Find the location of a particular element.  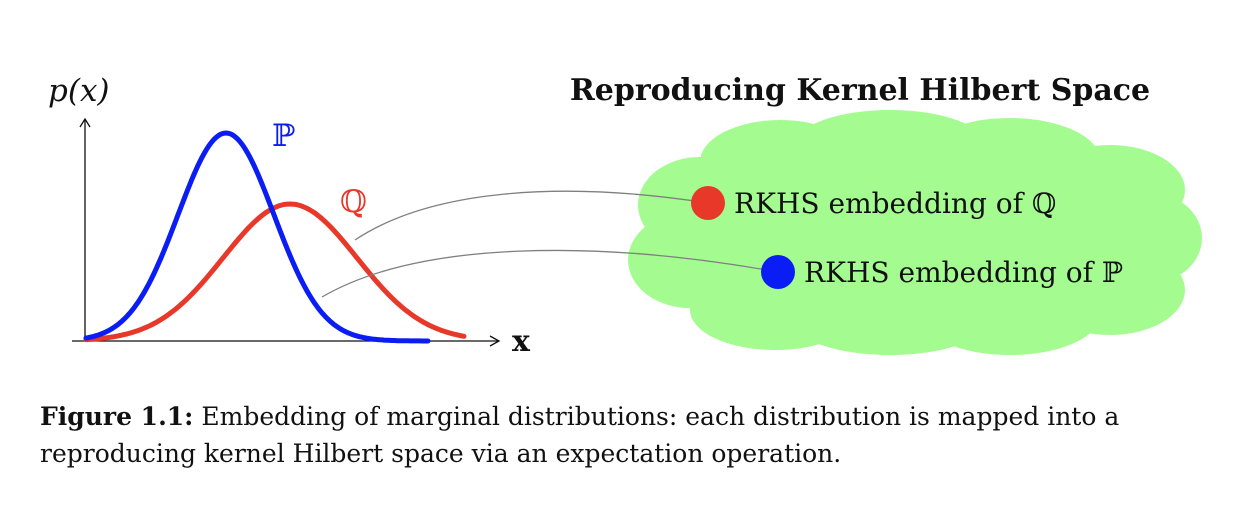

y-axis-label: p(x) is located at coordinates (79, 91).